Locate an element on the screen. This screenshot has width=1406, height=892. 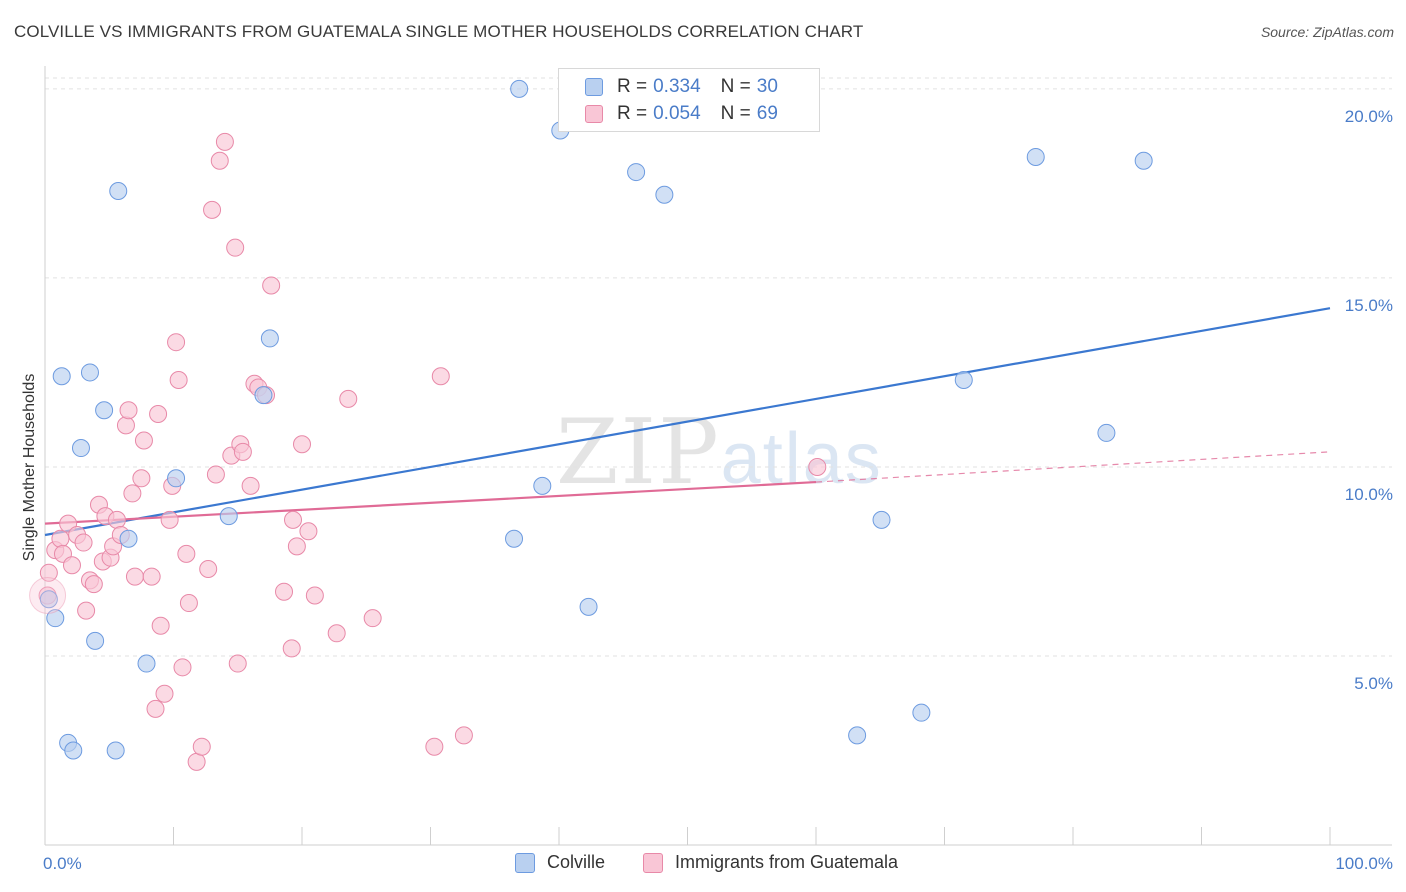
legend-row-guatemala: R = 0.054 N = 69 is located at coordinates (691, 114).